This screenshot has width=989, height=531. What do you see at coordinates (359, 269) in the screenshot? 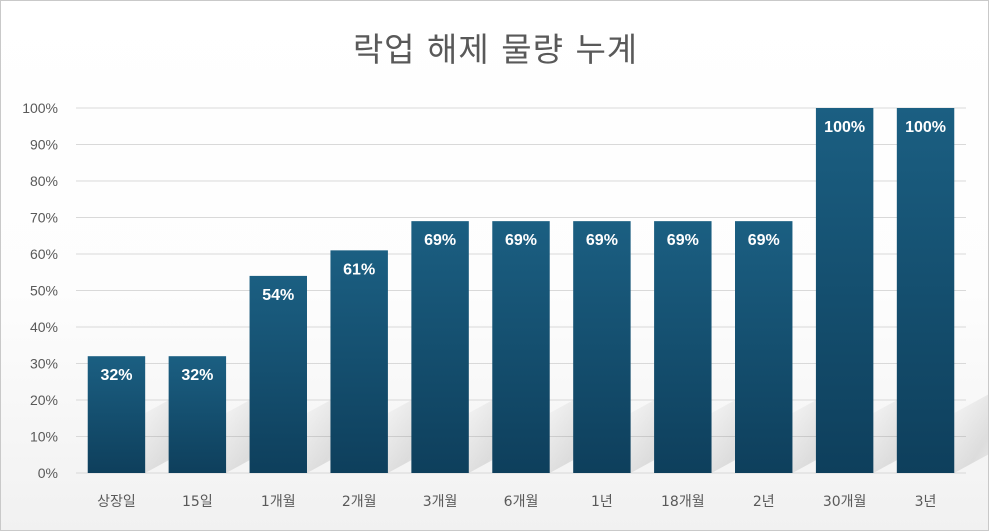
I see `data-label: 61%` at bounding box center [359, 269].